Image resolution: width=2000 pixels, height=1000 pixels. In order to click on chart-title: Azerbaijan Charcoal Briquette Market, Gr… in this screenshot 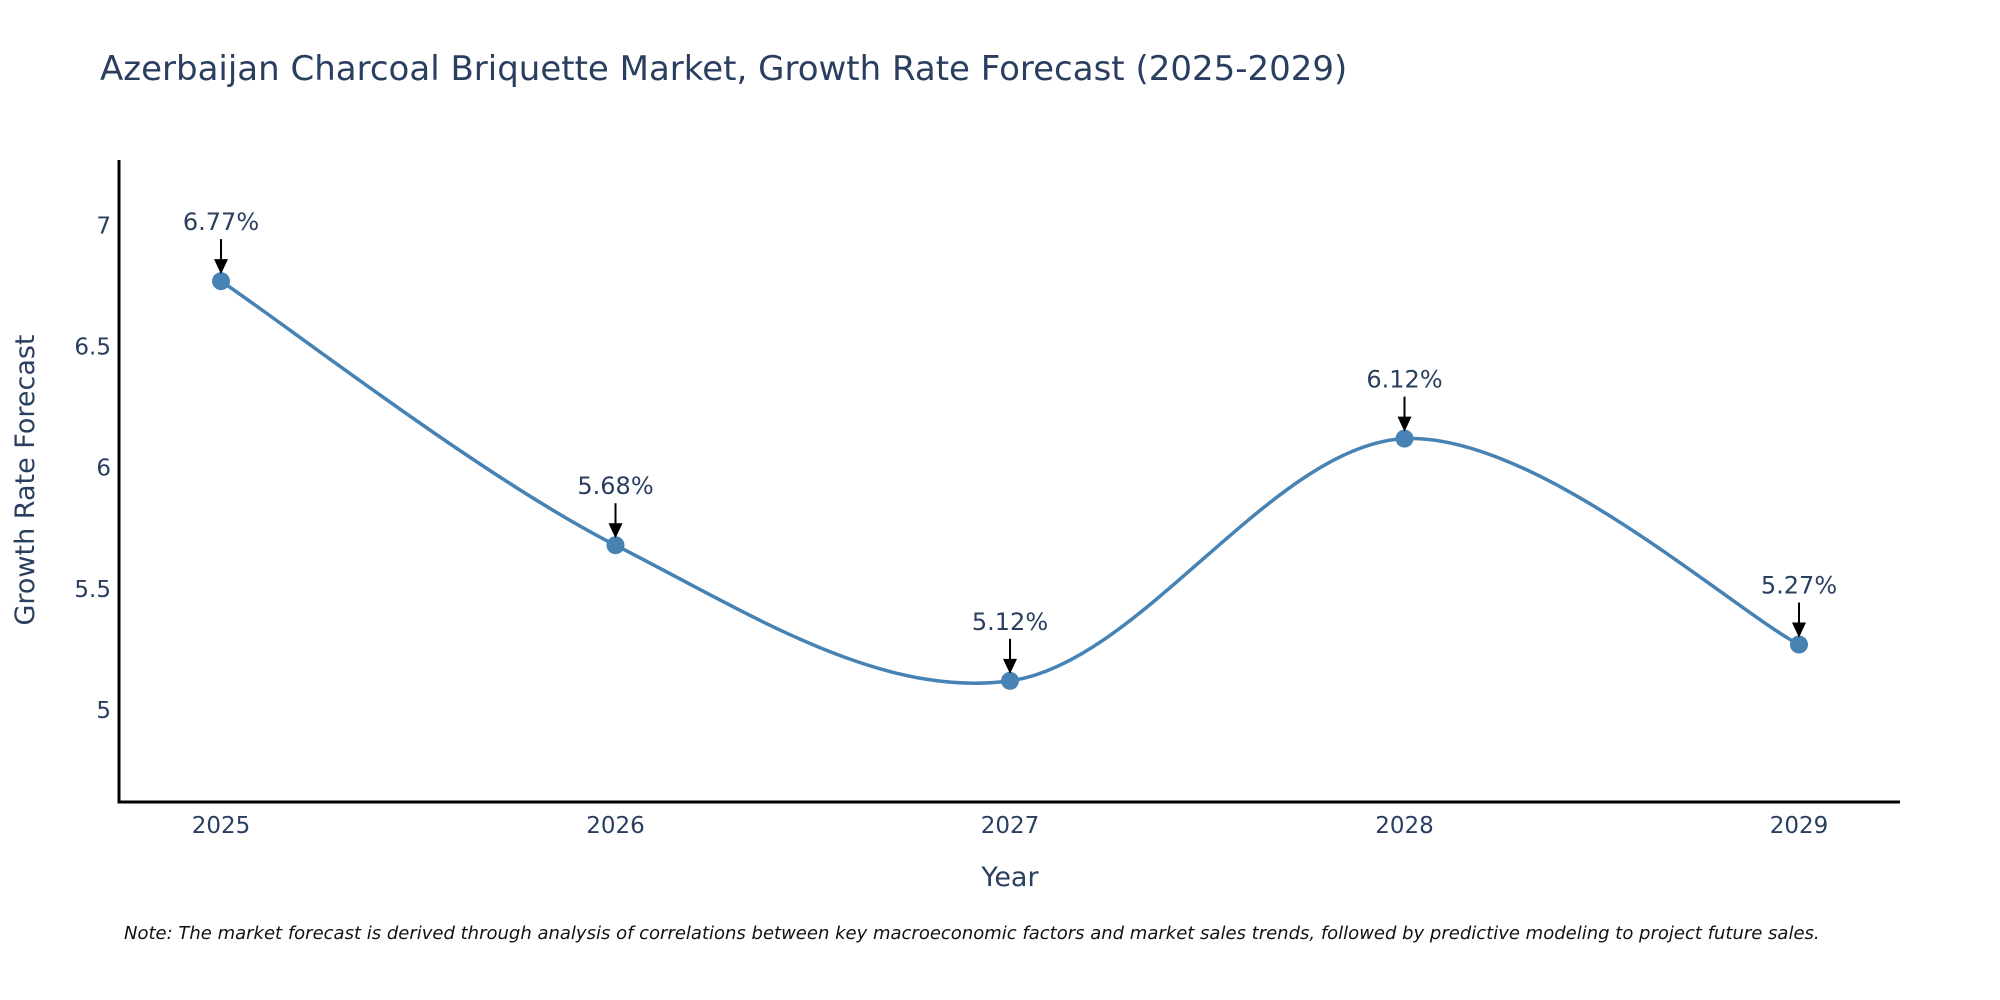, I will do `click(723, 69)`.